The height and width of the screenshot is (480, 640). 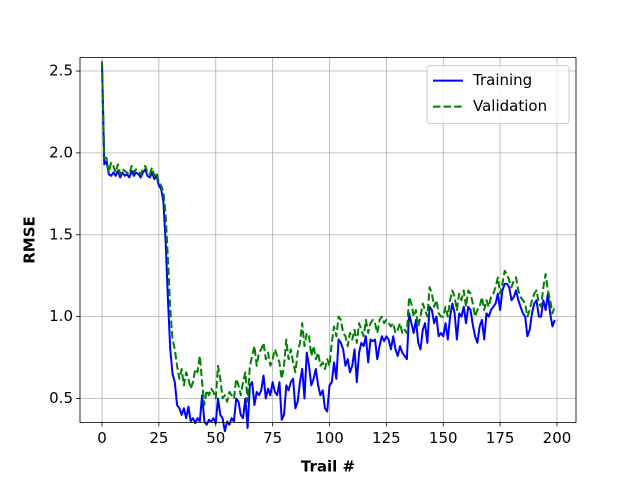 What do you see at coordinates (557, 438) in the screenshot?
I see `x-tick-label: 200` at bounding box center [557, 438].